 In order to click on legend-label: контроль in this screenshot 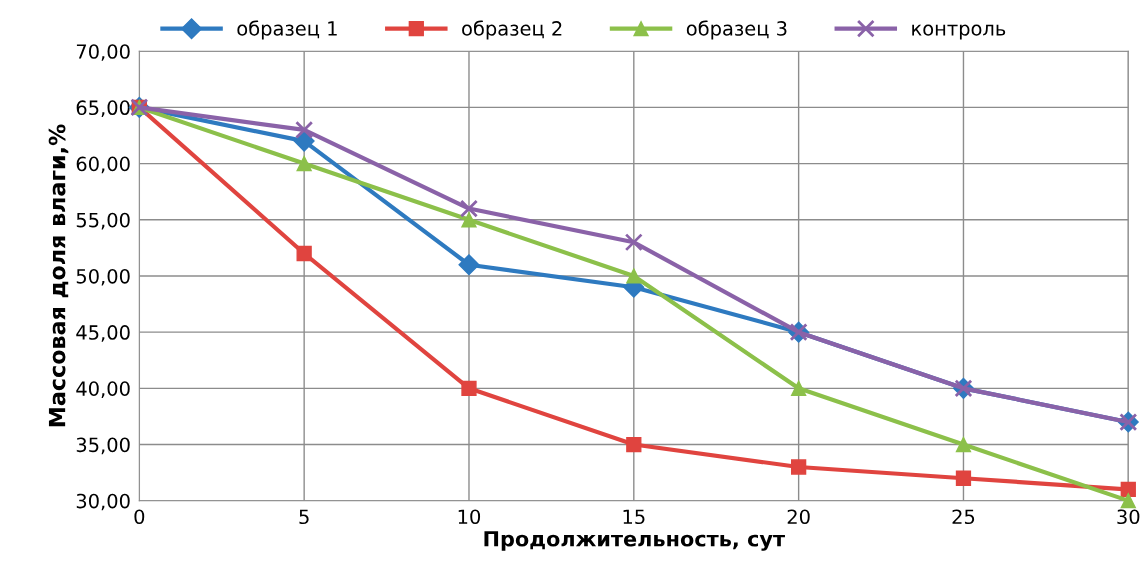, I will do `click(959, 32)`.